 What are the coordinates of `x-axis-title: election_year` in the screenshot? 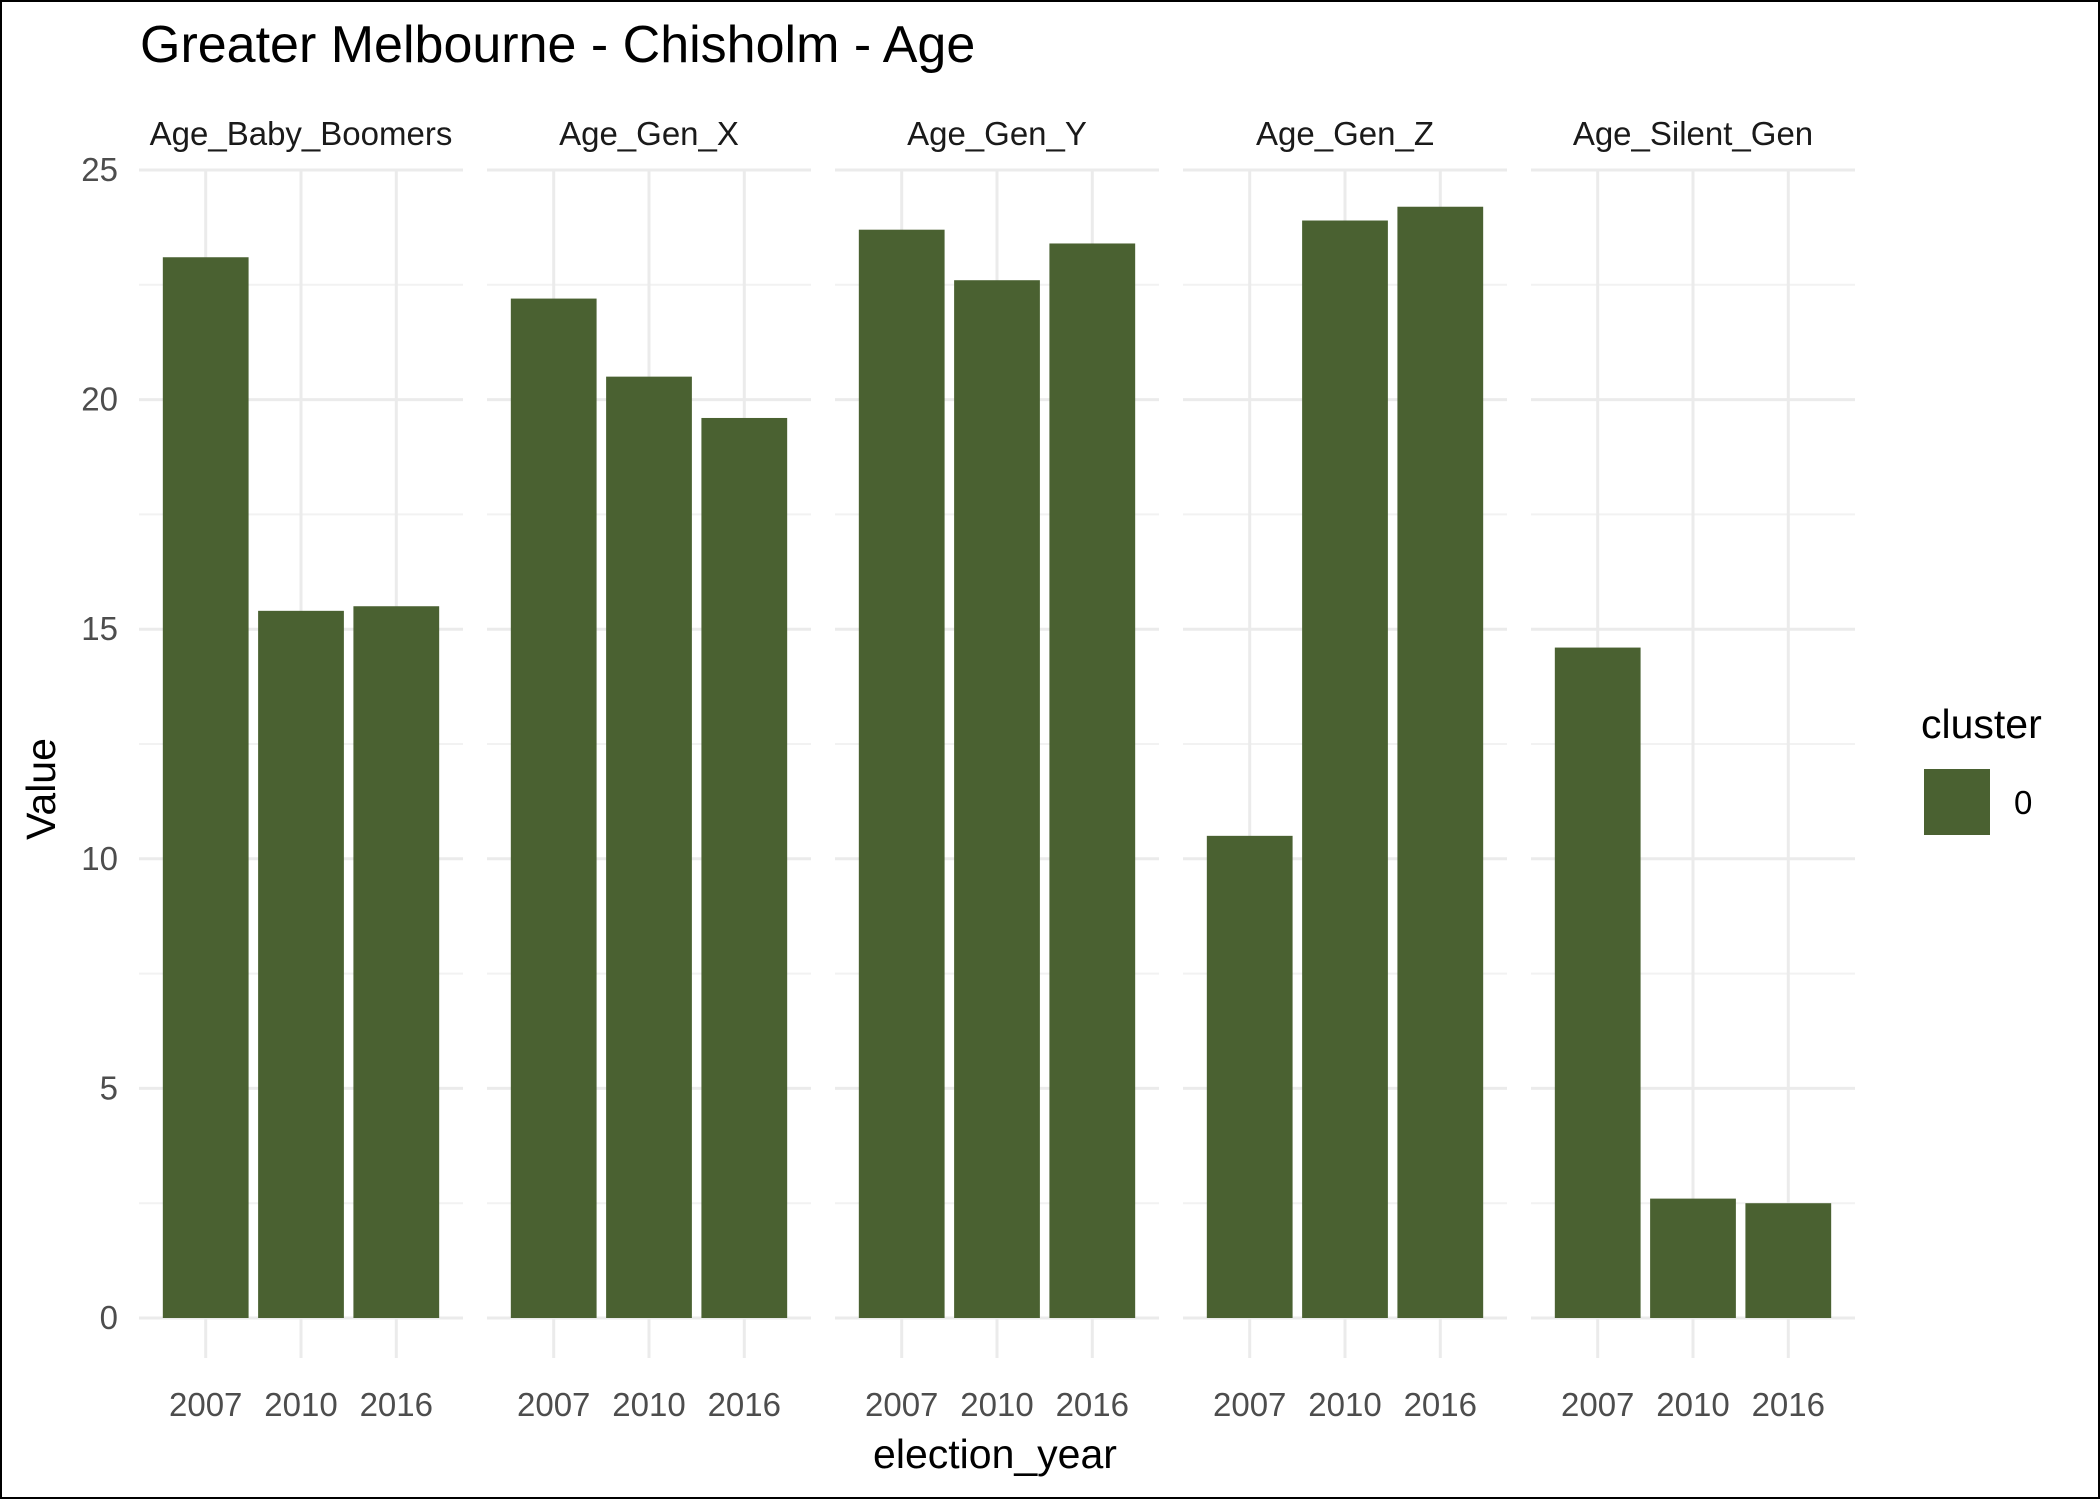 It's located at (995, 1454).